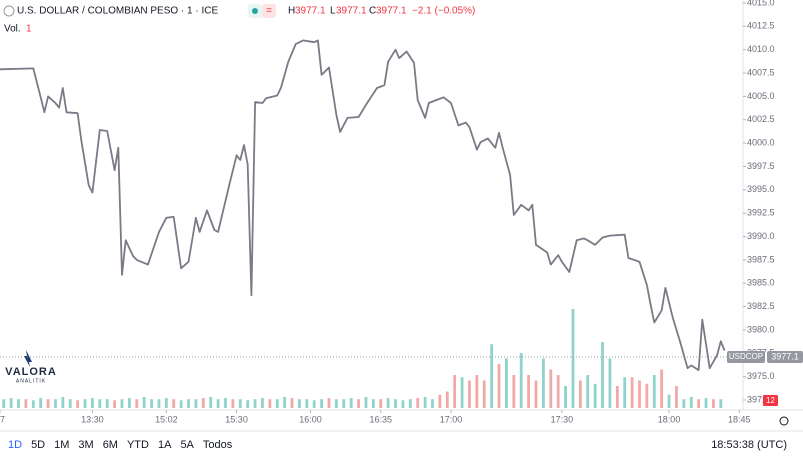 This screenshot has height=460, width=803. Describe the element at coordinates (28, 358) in the screenshot. I see `logo-mark` at that location.